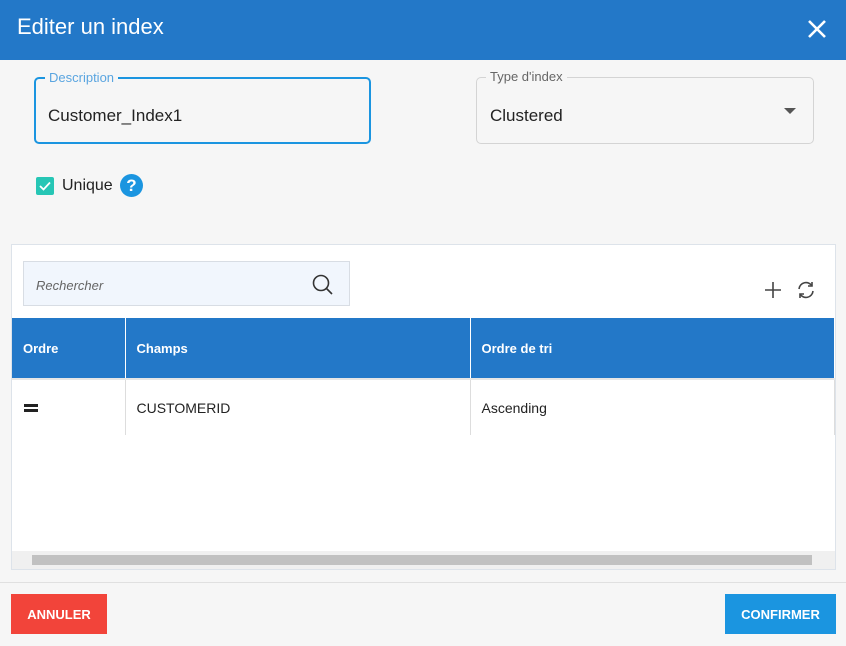 This screenshot has height=646, width=846. I want to click on caret-down-icon, so click(790, 114).